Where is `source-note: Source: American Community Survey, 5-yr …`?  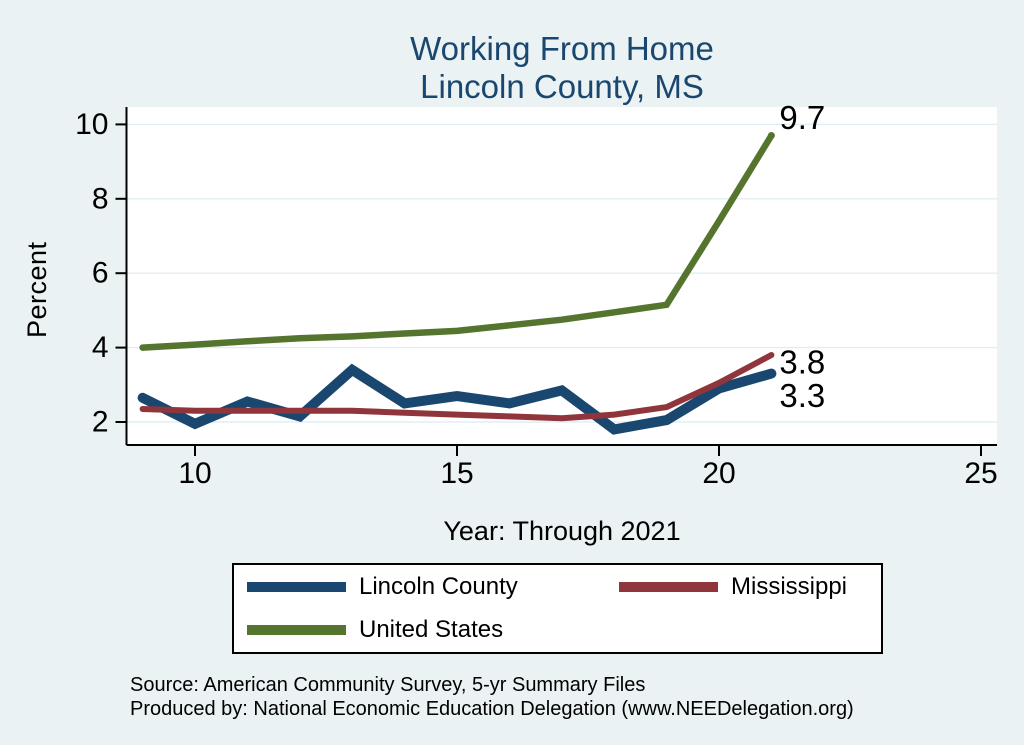
source-note: Source: American Community Survey, 5-yr … is located at coordinates (560, 697).